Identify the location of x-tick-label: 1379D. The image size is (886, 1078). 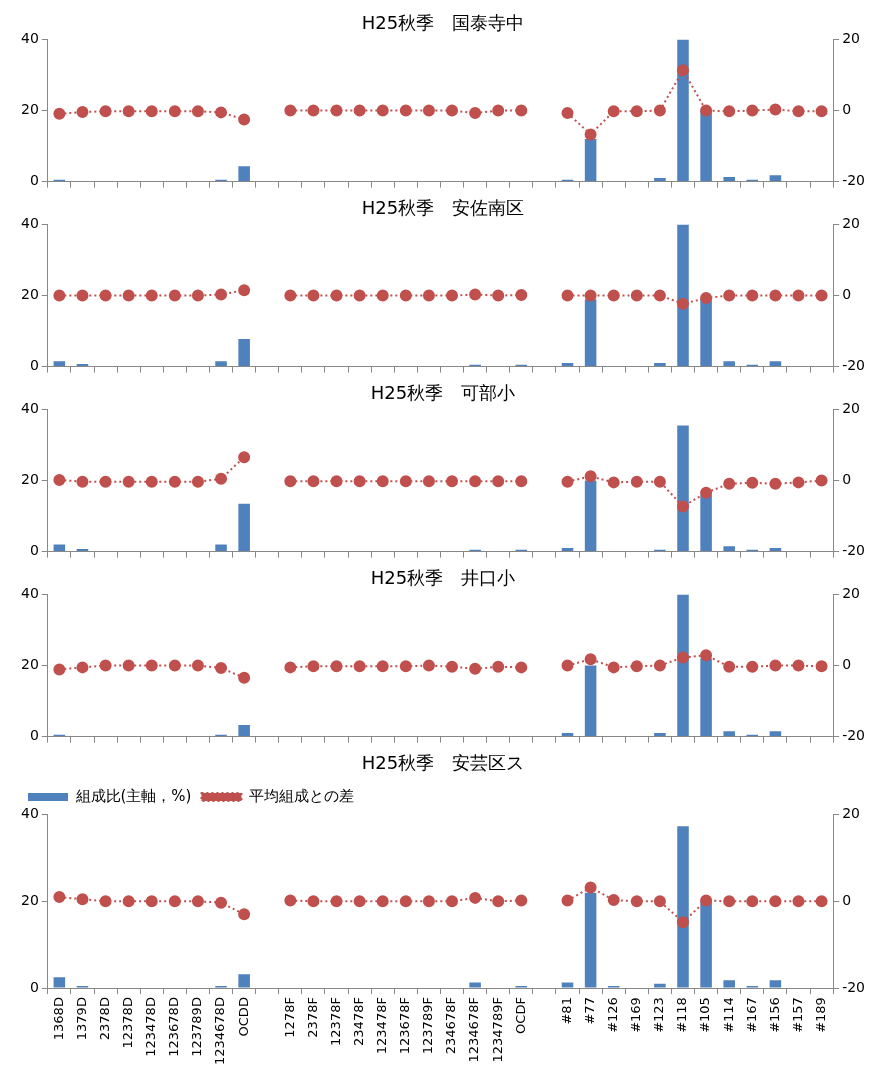
(81, 1019).